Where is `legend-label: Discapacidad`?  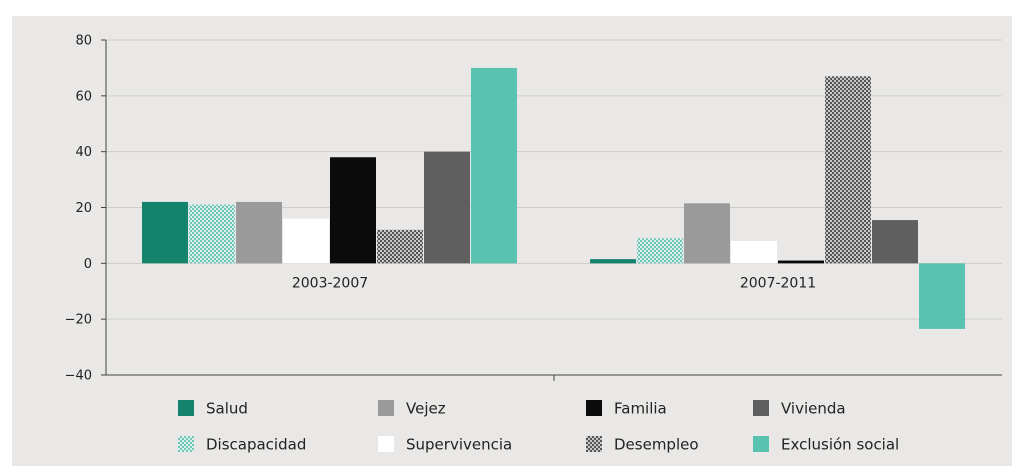 legend-label: Discapacidad is located at coordinates (256, 445).